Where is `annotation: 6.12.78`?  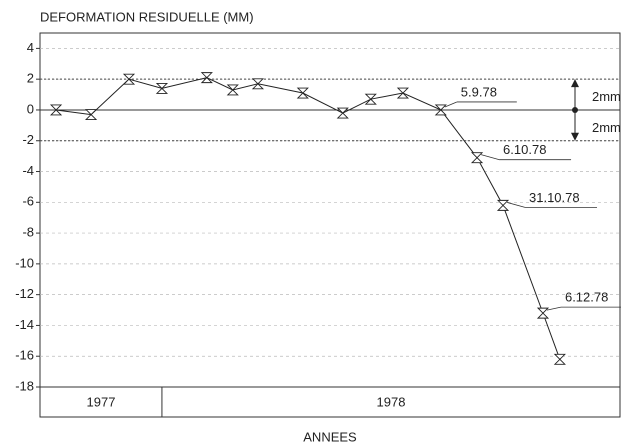
annotation: 6.12.78 is located at coordinates (586, 297).